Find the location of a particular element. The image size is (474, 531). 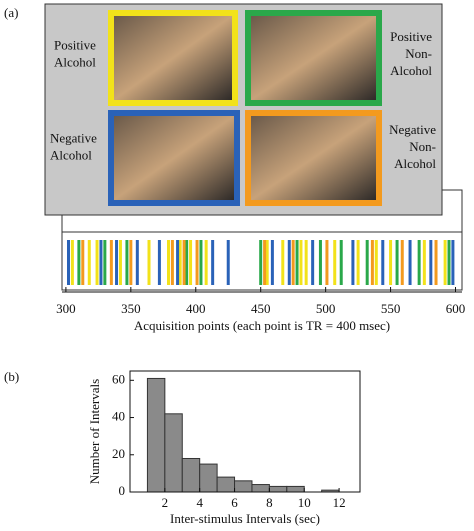

connector is located at coordinates (452, 210).